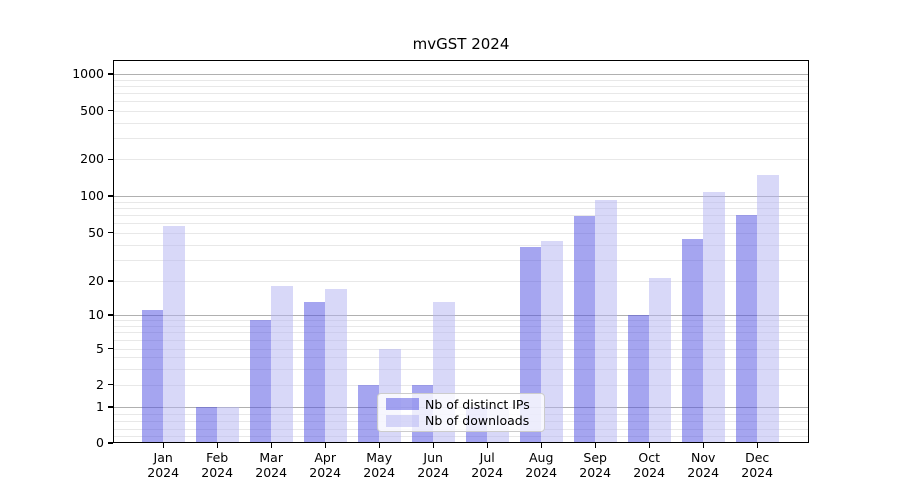 The image size is (900, 500). I want to click on y-axis-tick-label: 10, so click(96, 314).